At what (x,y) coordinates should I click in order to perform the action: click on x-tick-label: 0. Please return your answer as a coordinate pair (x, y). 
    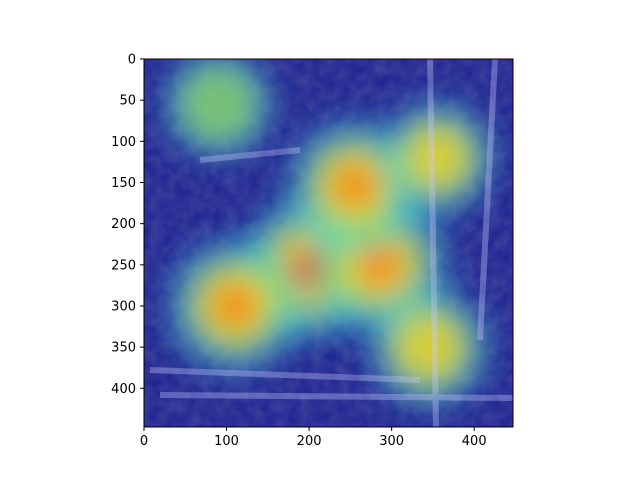
    Looking at the image, I should click on (144, 441).